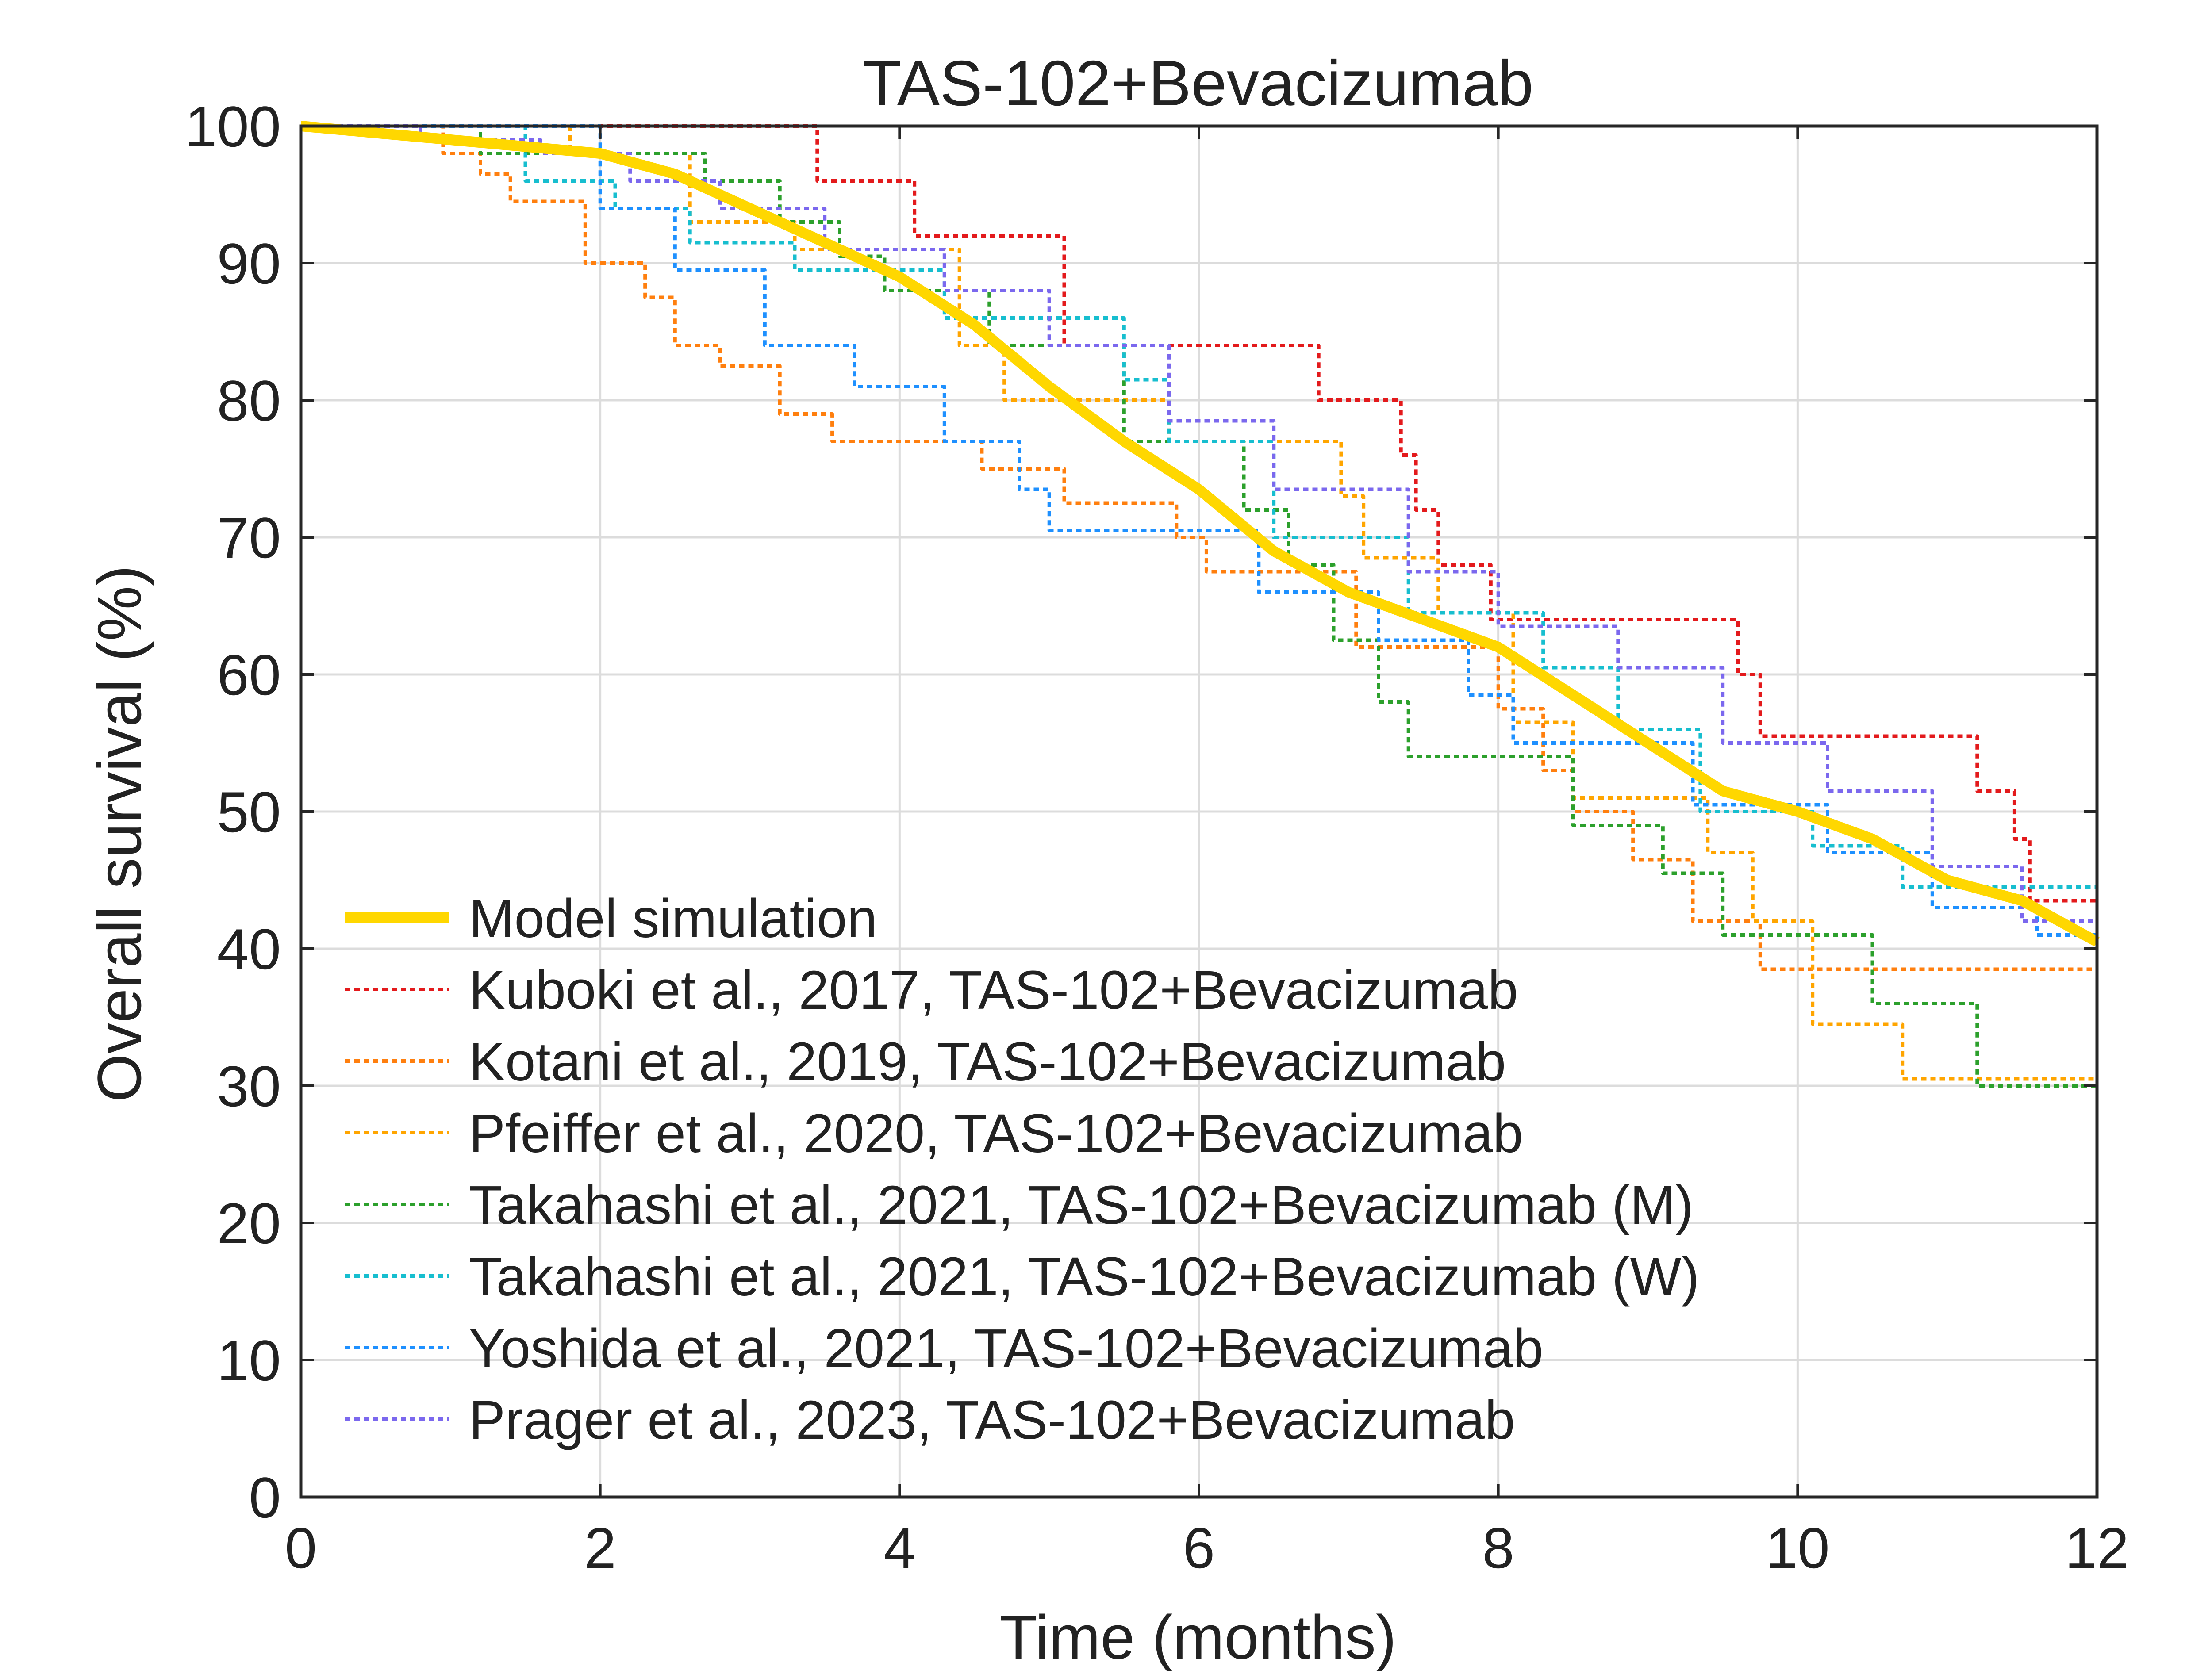 This screenshot has height=1674, width=2212. What do you see at coordinates (249, 949) in the screenshot?
I see `y-tick-label: 40` at bounding box center [249, 949].